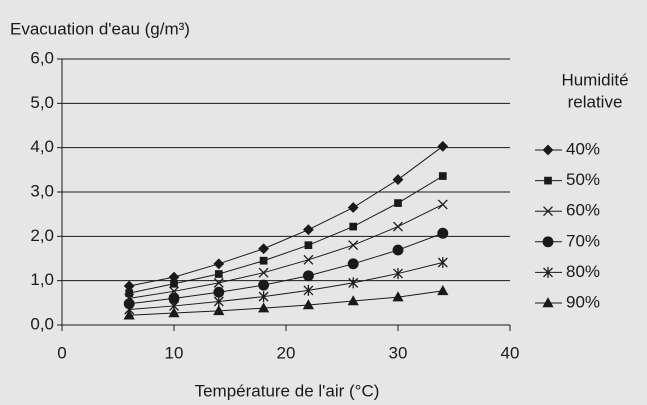  Describe the element at coordinates (174, 352) in the screenshot. I see `x-tick-label: 10` at that location.